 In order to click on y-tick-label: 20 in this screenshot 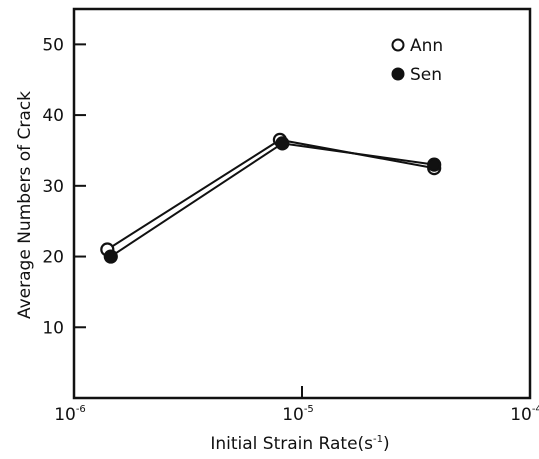, I will do `click(53, 258)`.